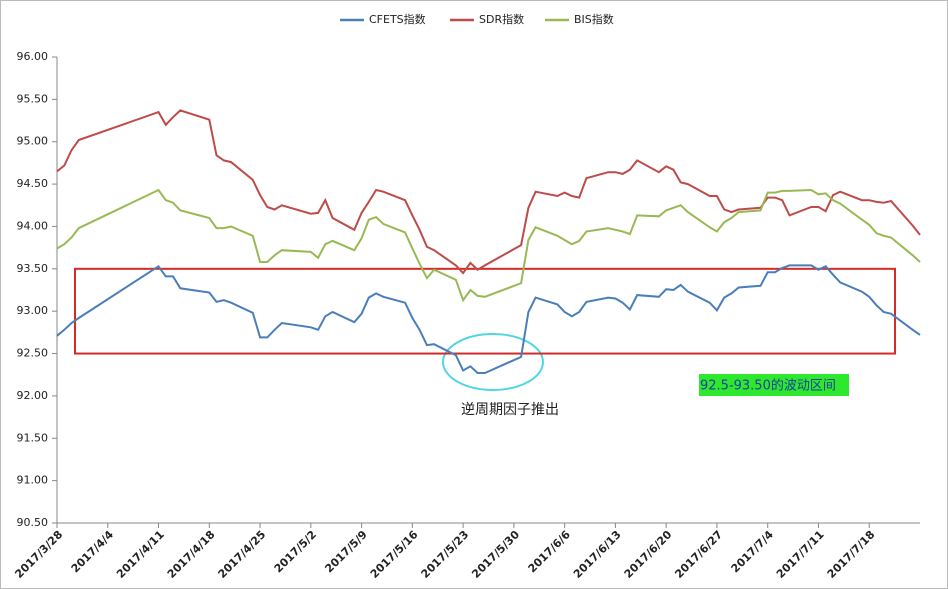 Image resolution: width=948 pixels, height=589 pixels. What do you see at coordinates (33, 480) in the screenshot?
I see `y-tick-label: 91.00` at bounding box center [33, 480].